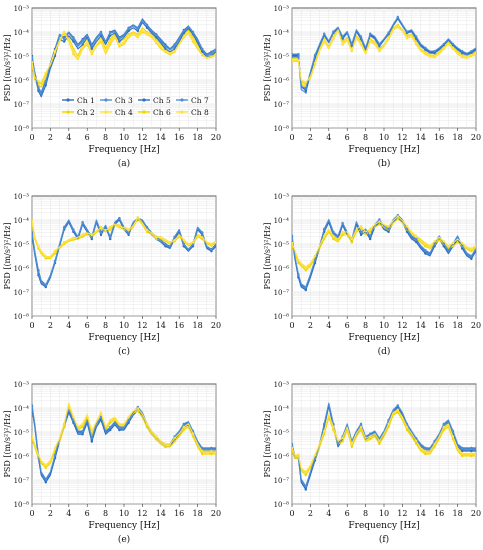  What do you see at coordinates (347, 137) in the screenshot?
I see `x-tick-label: 6` at bounding box center [347, 137].